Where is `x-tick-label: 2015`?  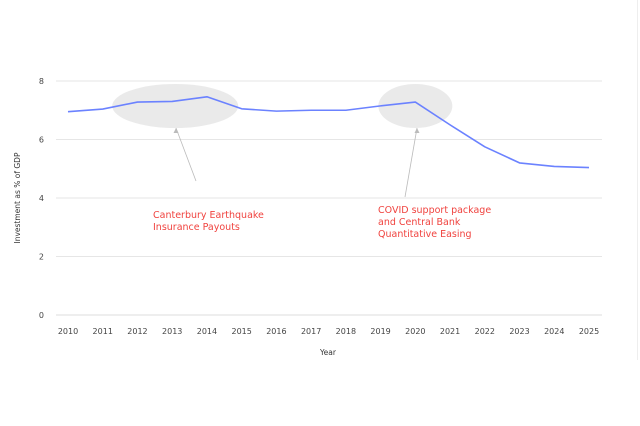 x-tick-label: 2015 is located at coordinates (241, 331).